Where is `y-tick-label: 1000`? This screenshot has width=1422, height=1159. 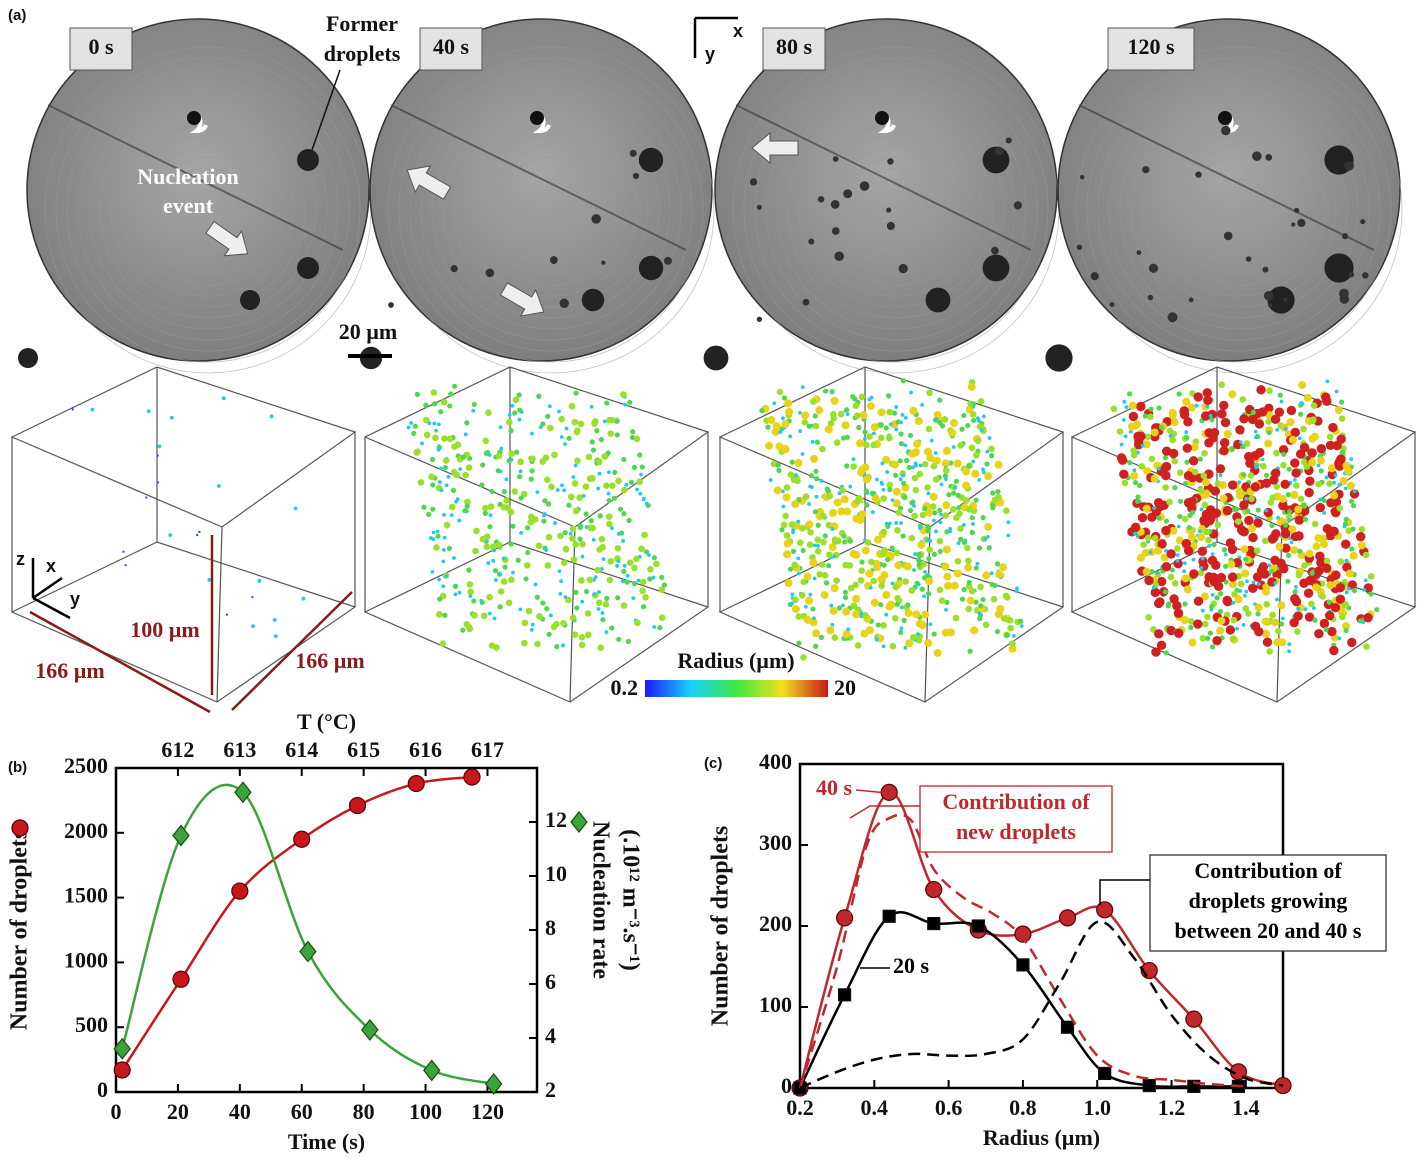
y-tick-label: 1000 is located at coordinates (86, 959).